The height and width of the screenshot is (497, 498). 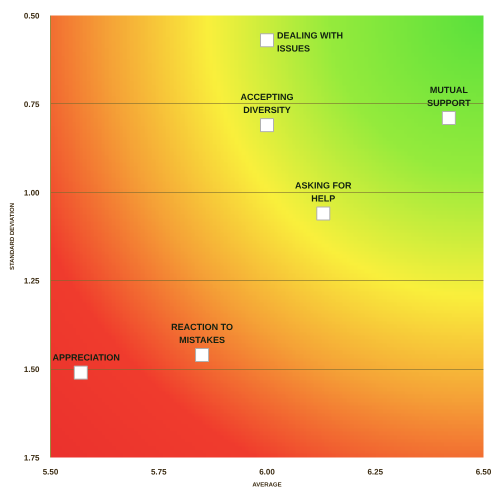 What do you see at coordinates (32, 281) in the screenshot?
I see `y-tick-label: 1.25` at bounding box center [32, 281].